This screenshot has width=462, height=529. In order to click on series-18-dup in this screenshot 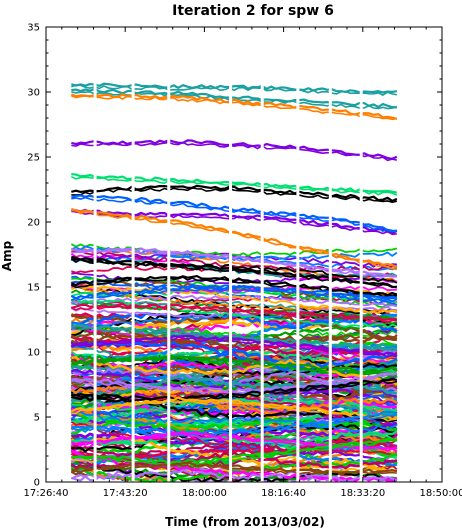, I will do `click(234, 391)`.